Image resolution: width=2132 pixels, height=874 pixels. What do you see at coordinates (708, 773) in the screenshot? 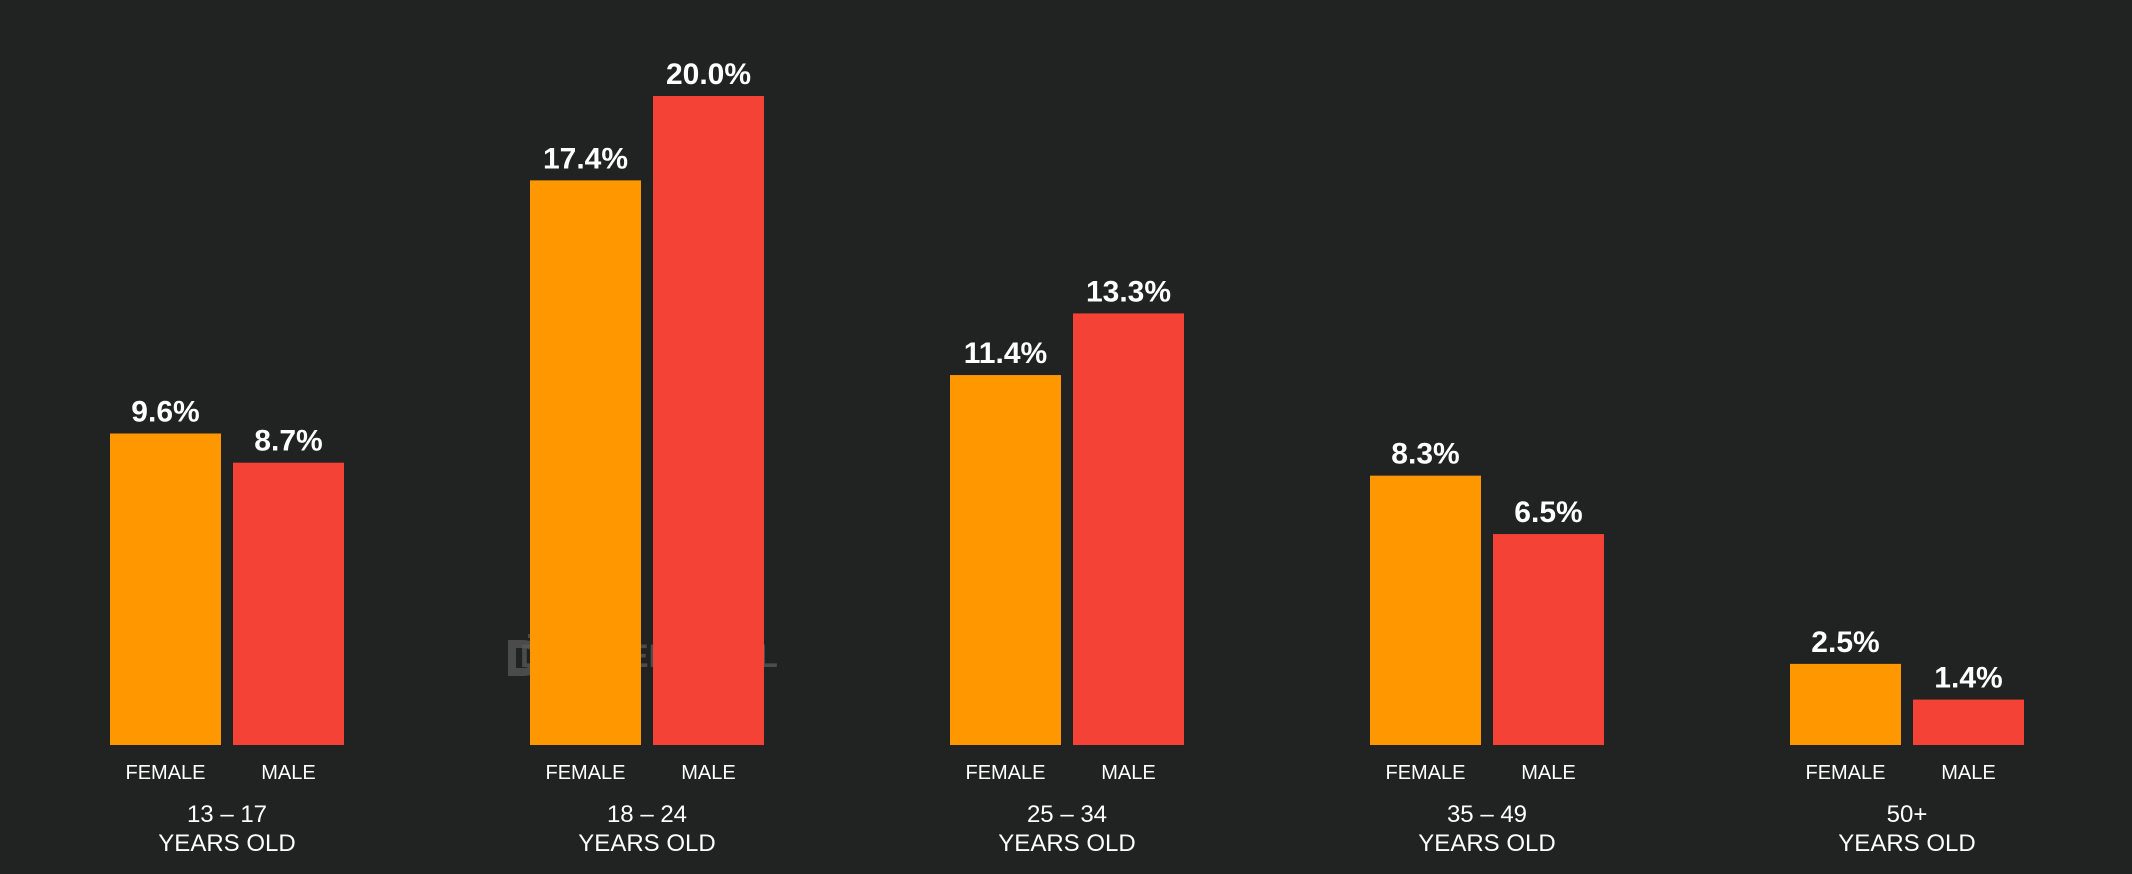
I see `tick-label-male-1: MALE` at bounding box center [708, 773].